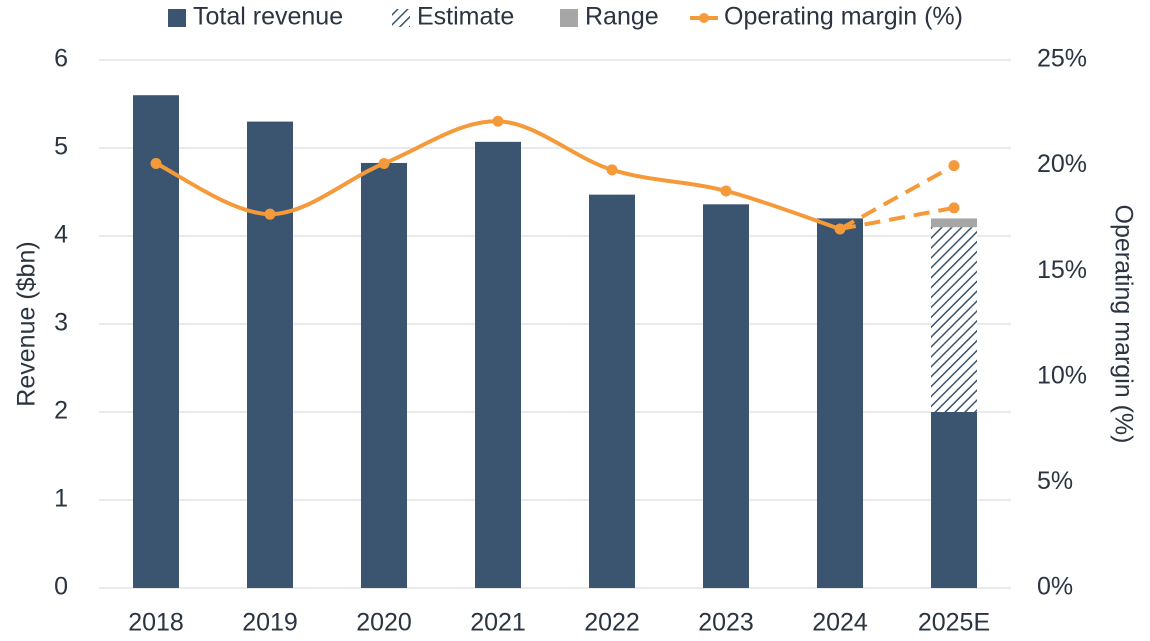  What do you see at coordinates (61, 147) in the screenshot?
I see `y-tick-label: 5` at bounding box center [61, 147].